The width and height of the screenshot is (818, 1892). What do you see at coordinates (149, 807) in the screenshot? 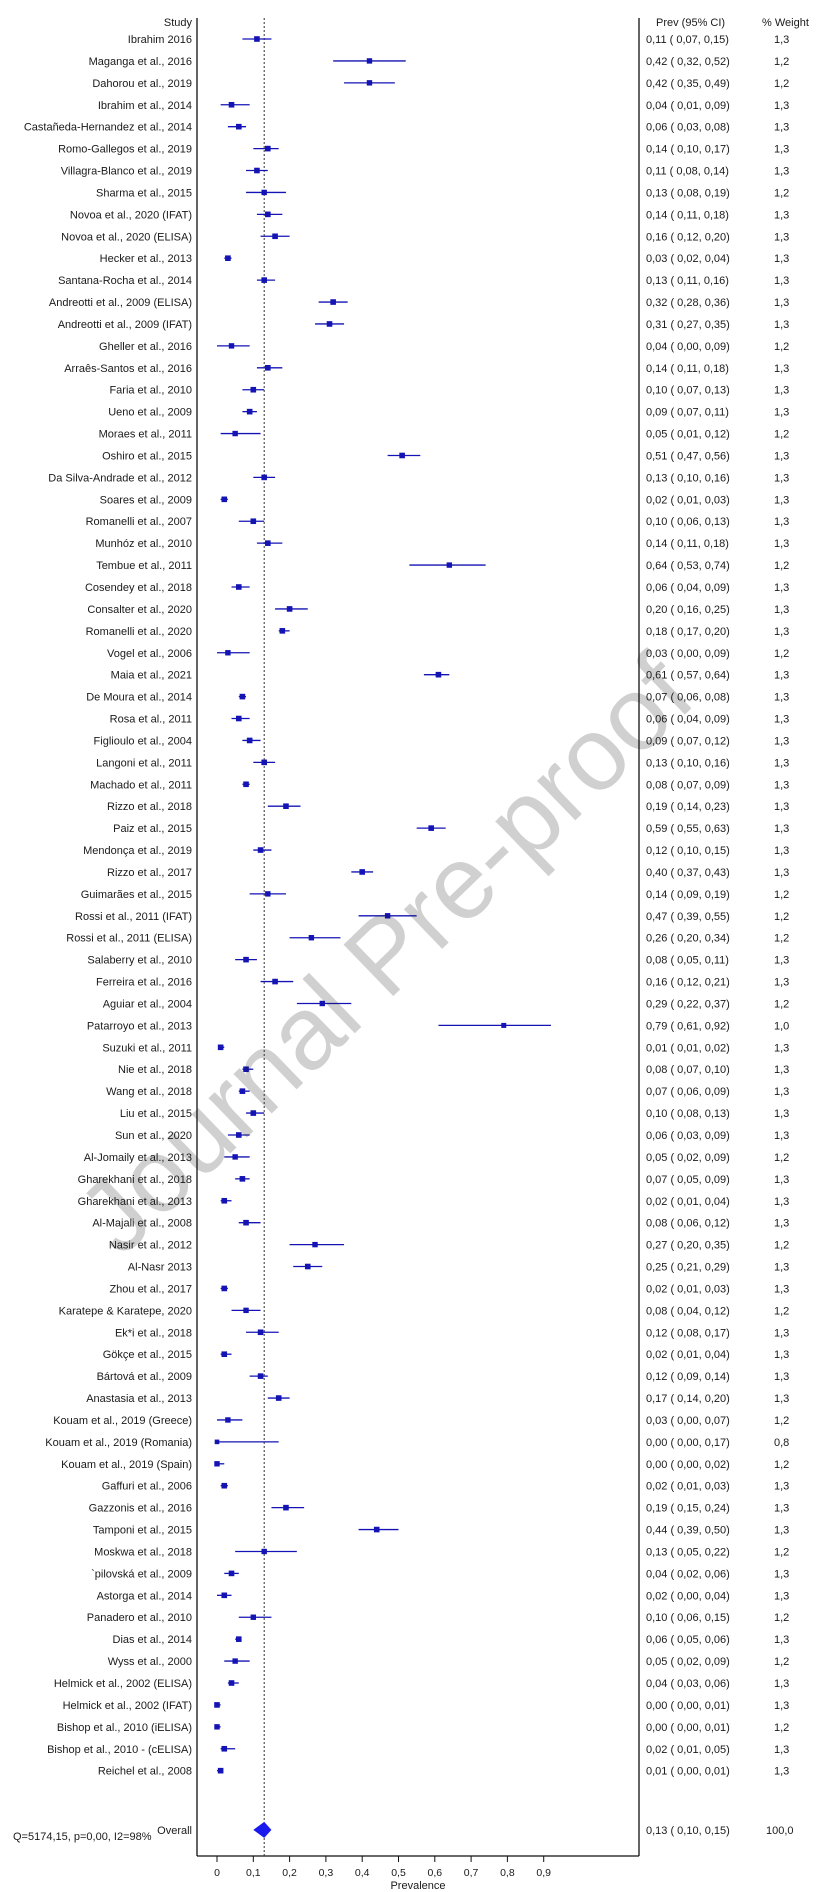
I see `study-label: Rizzo et al., 2018` at bounding box center [149, 807].